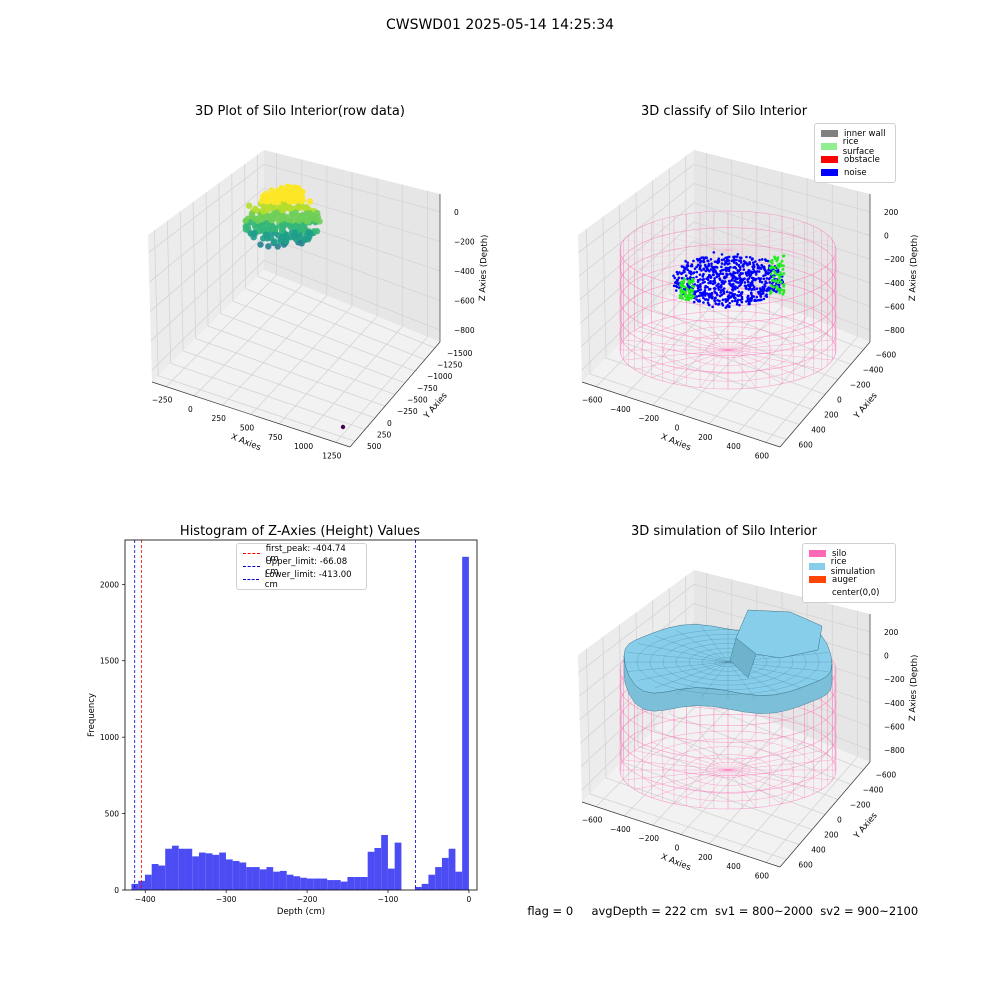 Image resolution: width=1000 pixels, height=1000 pixels. I want to click on z-tick-label: −600, so click(894, 306).